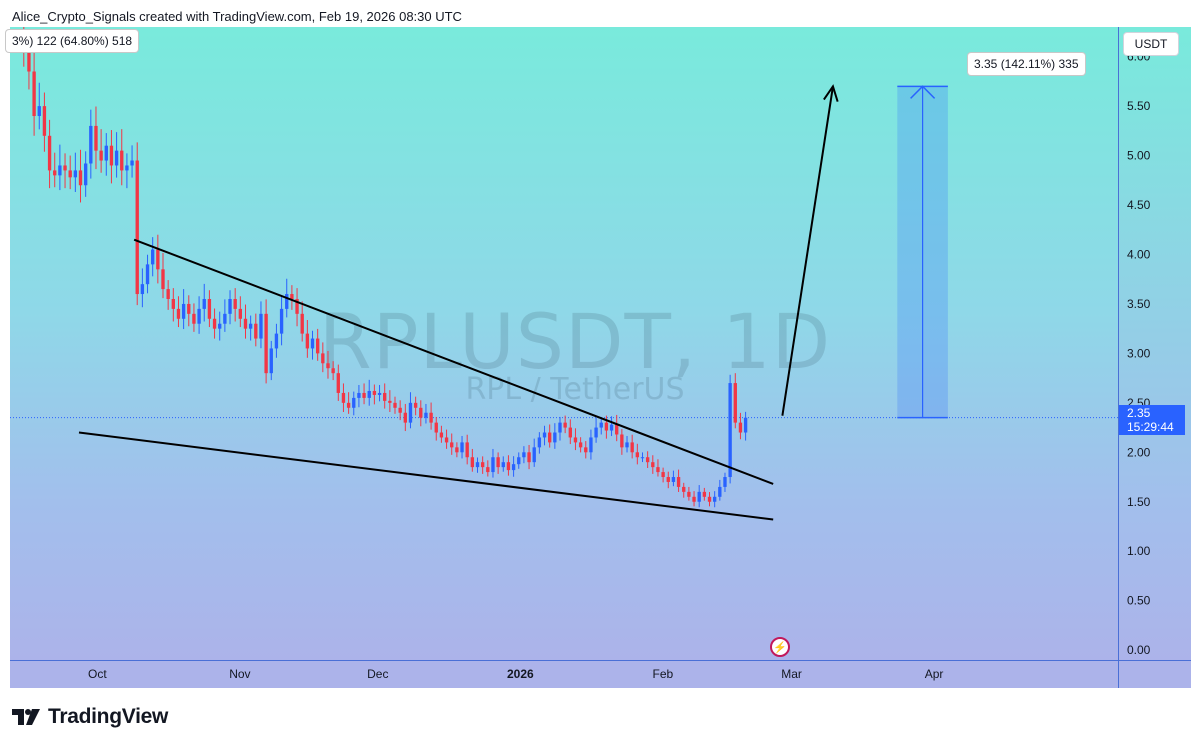  I want to click on price-axis, so click(1154, 343).